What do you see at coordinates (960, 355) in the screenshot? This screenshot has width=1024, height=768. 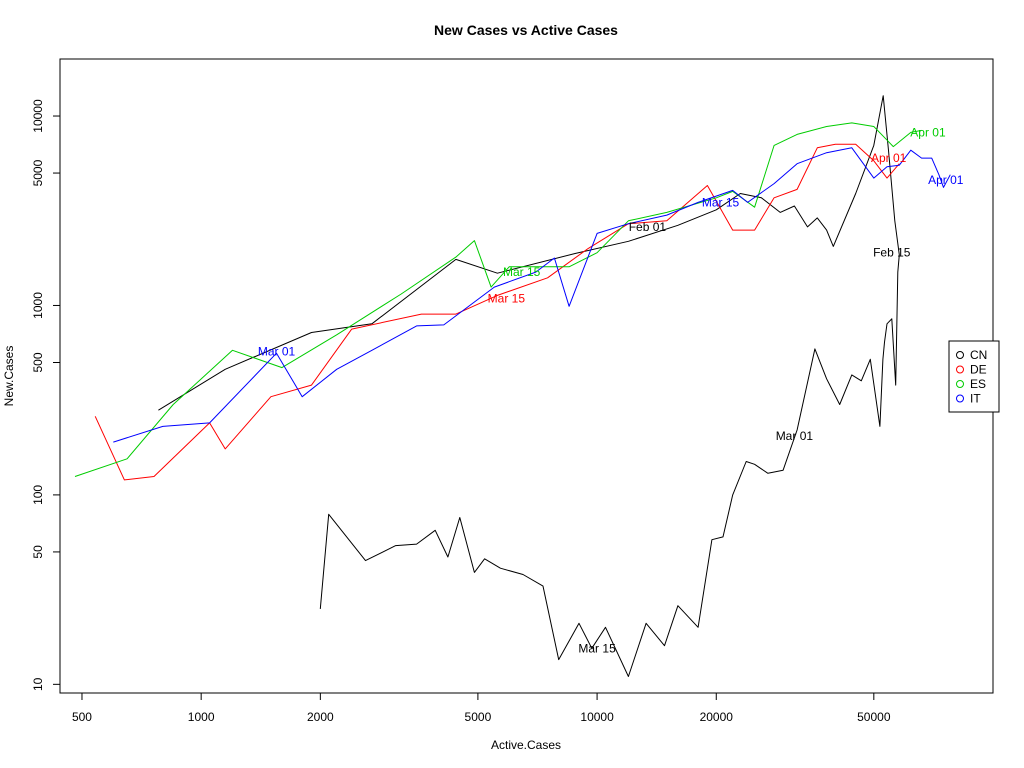 I see `legend-marker-cn` at bounding box center [960, 355].